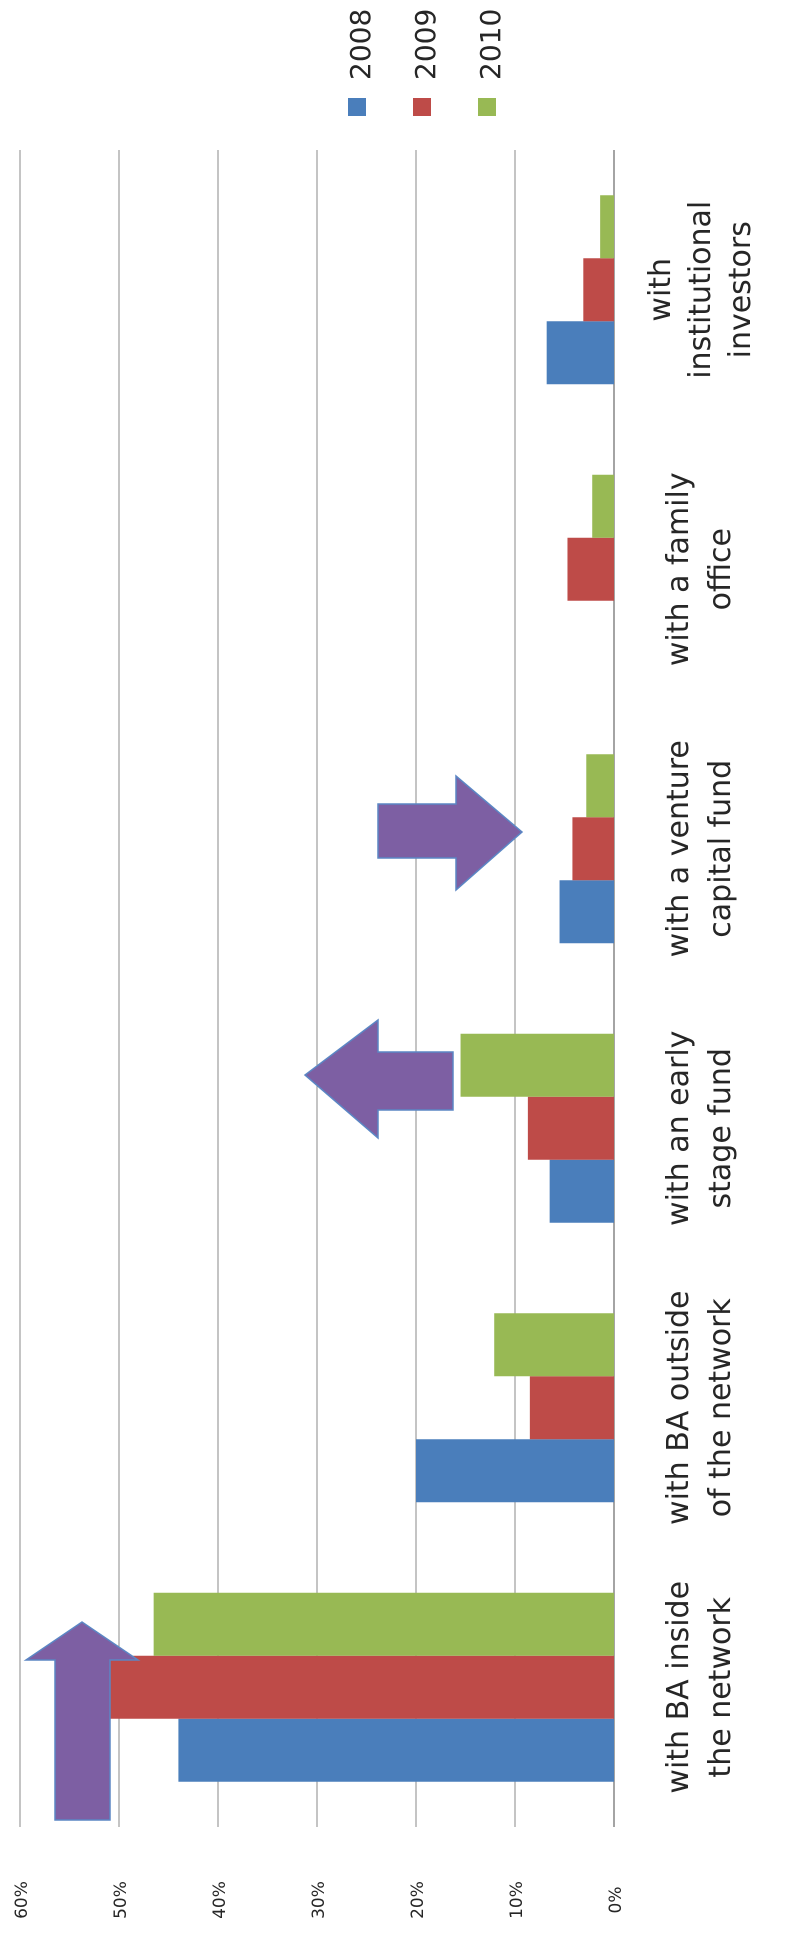 The image size is (797, 1959). Describe the element at coordinates (418, 1900) in the screenshot. I see `y-tick-label: 20%` at that location.